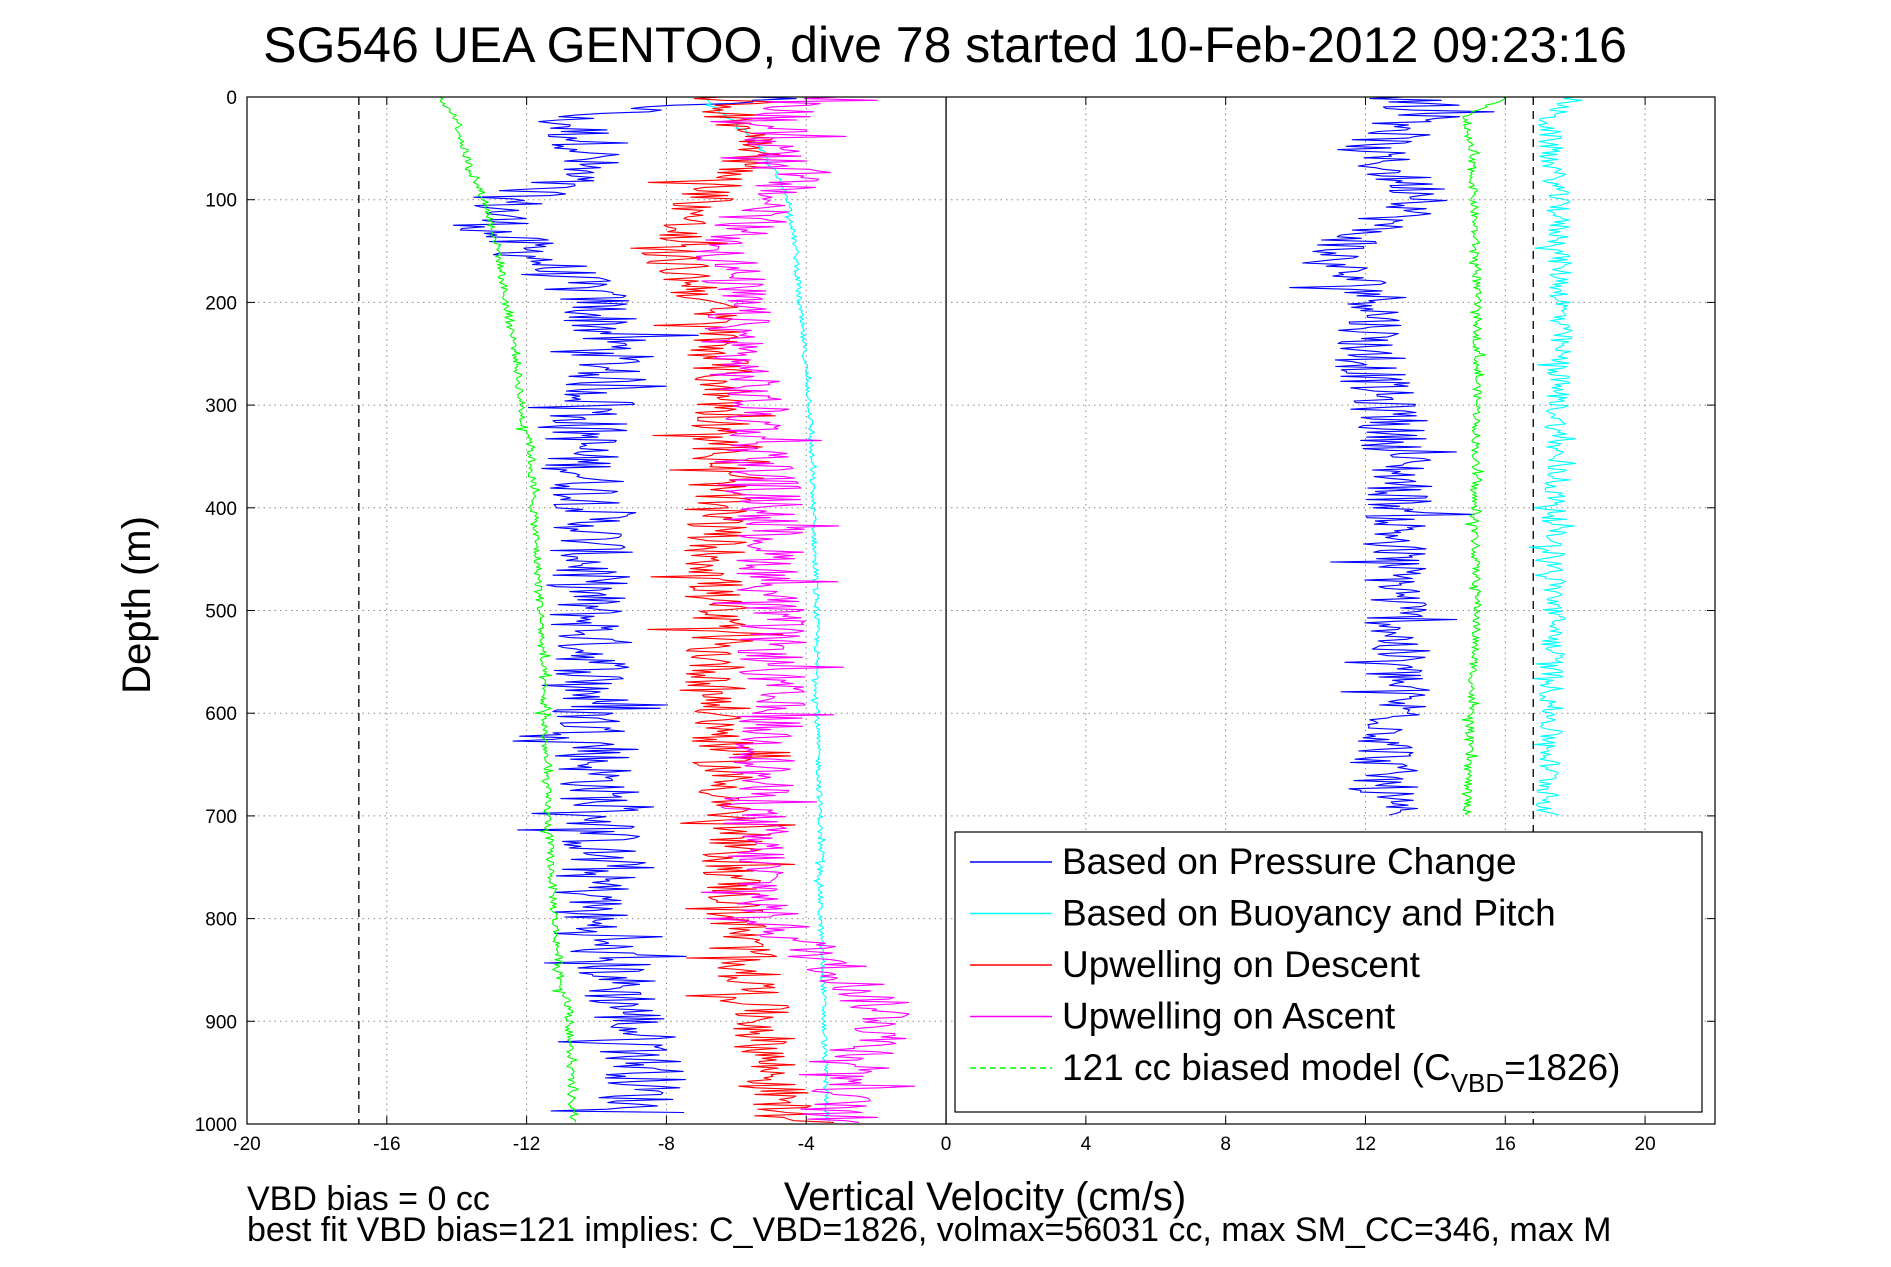 This screenshot has width=1891, height=1267. What do you see at coordinates (1229, 1016) in the screenshot?
I see `legend-entry-label: Upwelling on Ascent` at bounding box center [1229, 1016].